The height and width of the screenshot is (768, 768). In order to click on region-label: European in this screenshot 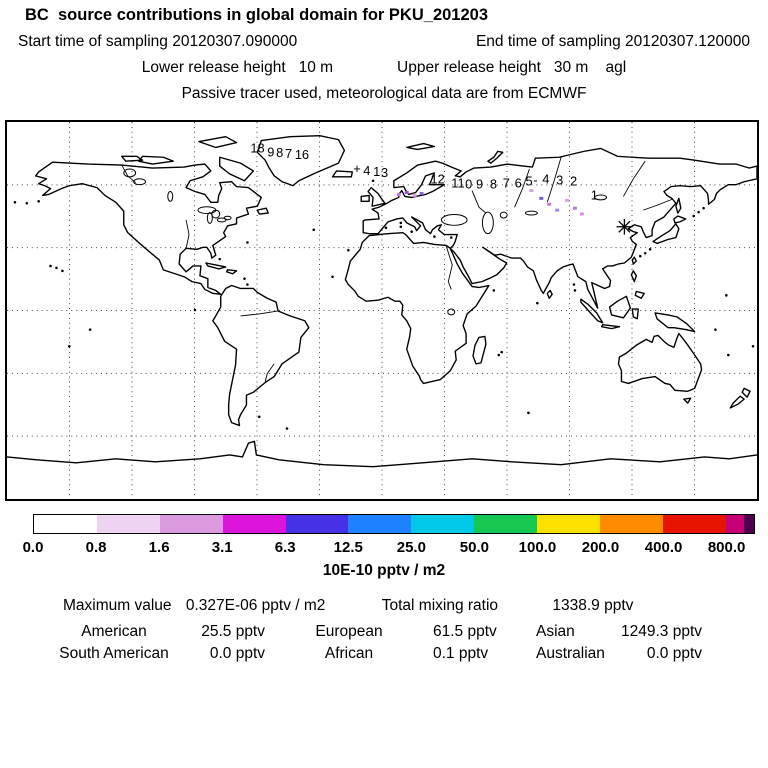, I will do `click(349, 631)`.